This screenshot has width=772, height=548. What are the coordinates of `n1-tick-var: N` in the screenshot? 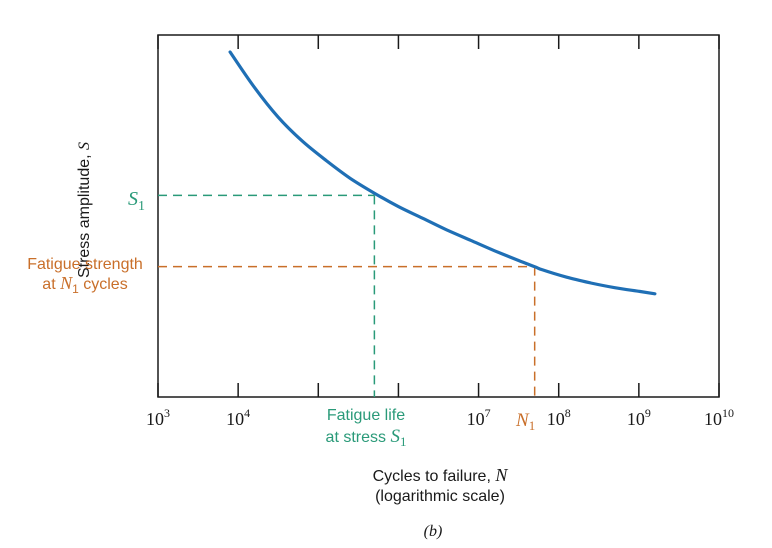 It's located at (522, 420).